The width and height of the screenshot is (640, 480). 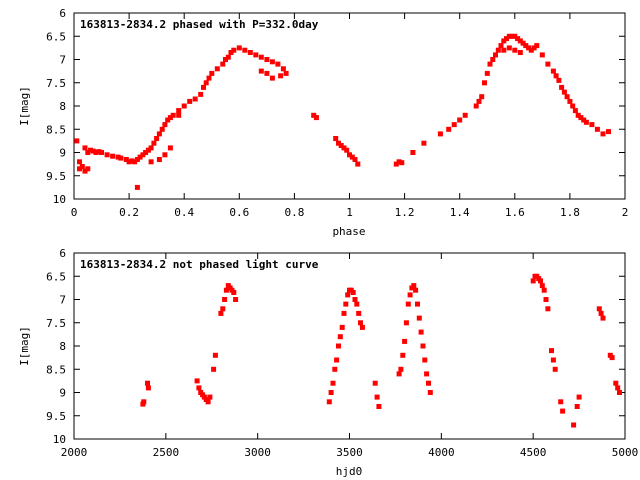 I want to click on y-tick-label: 9, so click(x=62, y=393).